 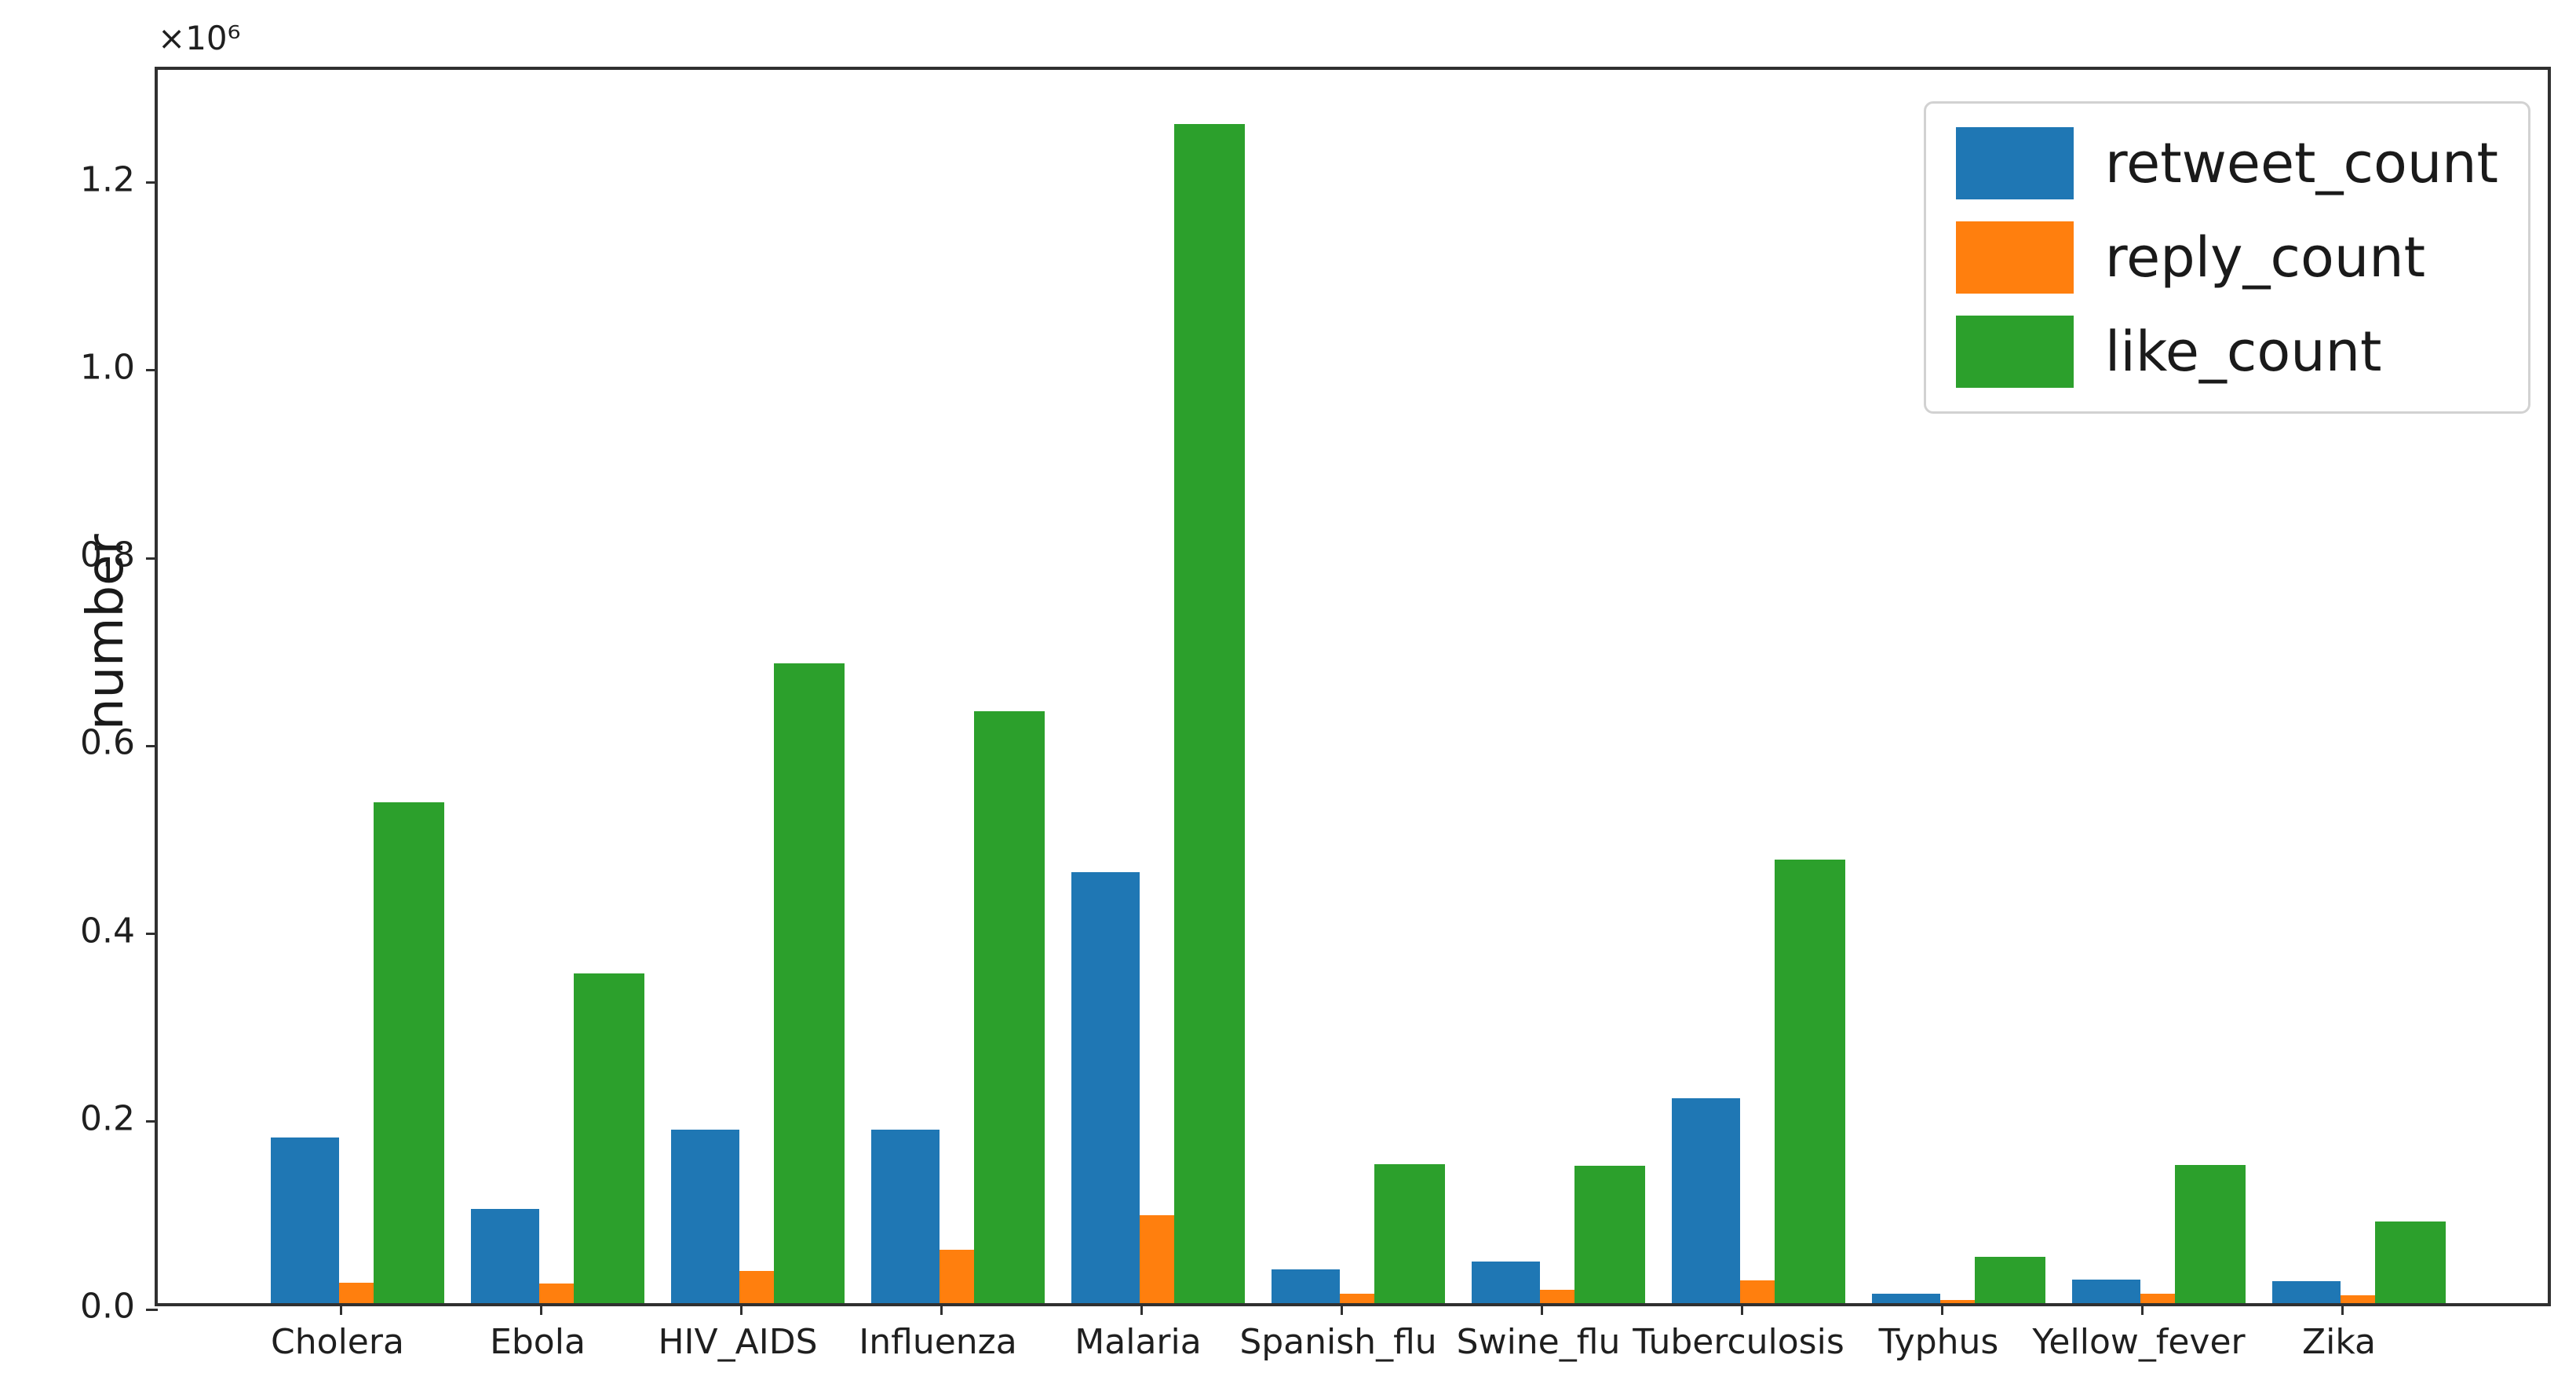 I want to click on bar-reply_count-Ebola, so click(x=556, y=1293).